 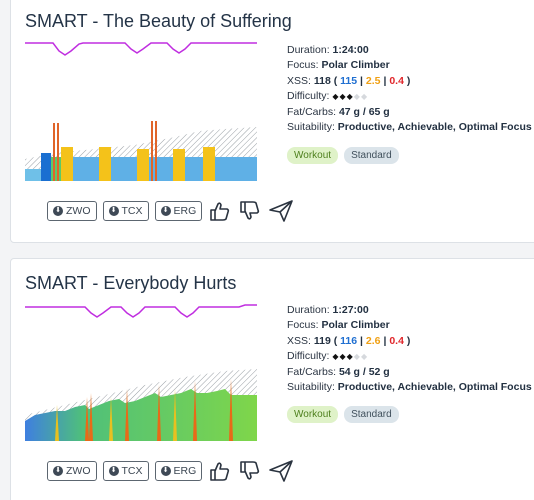 What do you see at coordinates (158, 21) in the screenshot?
I see `workout-title: SMART - The Beauty of Suffering` at bounding box center [158, 21].